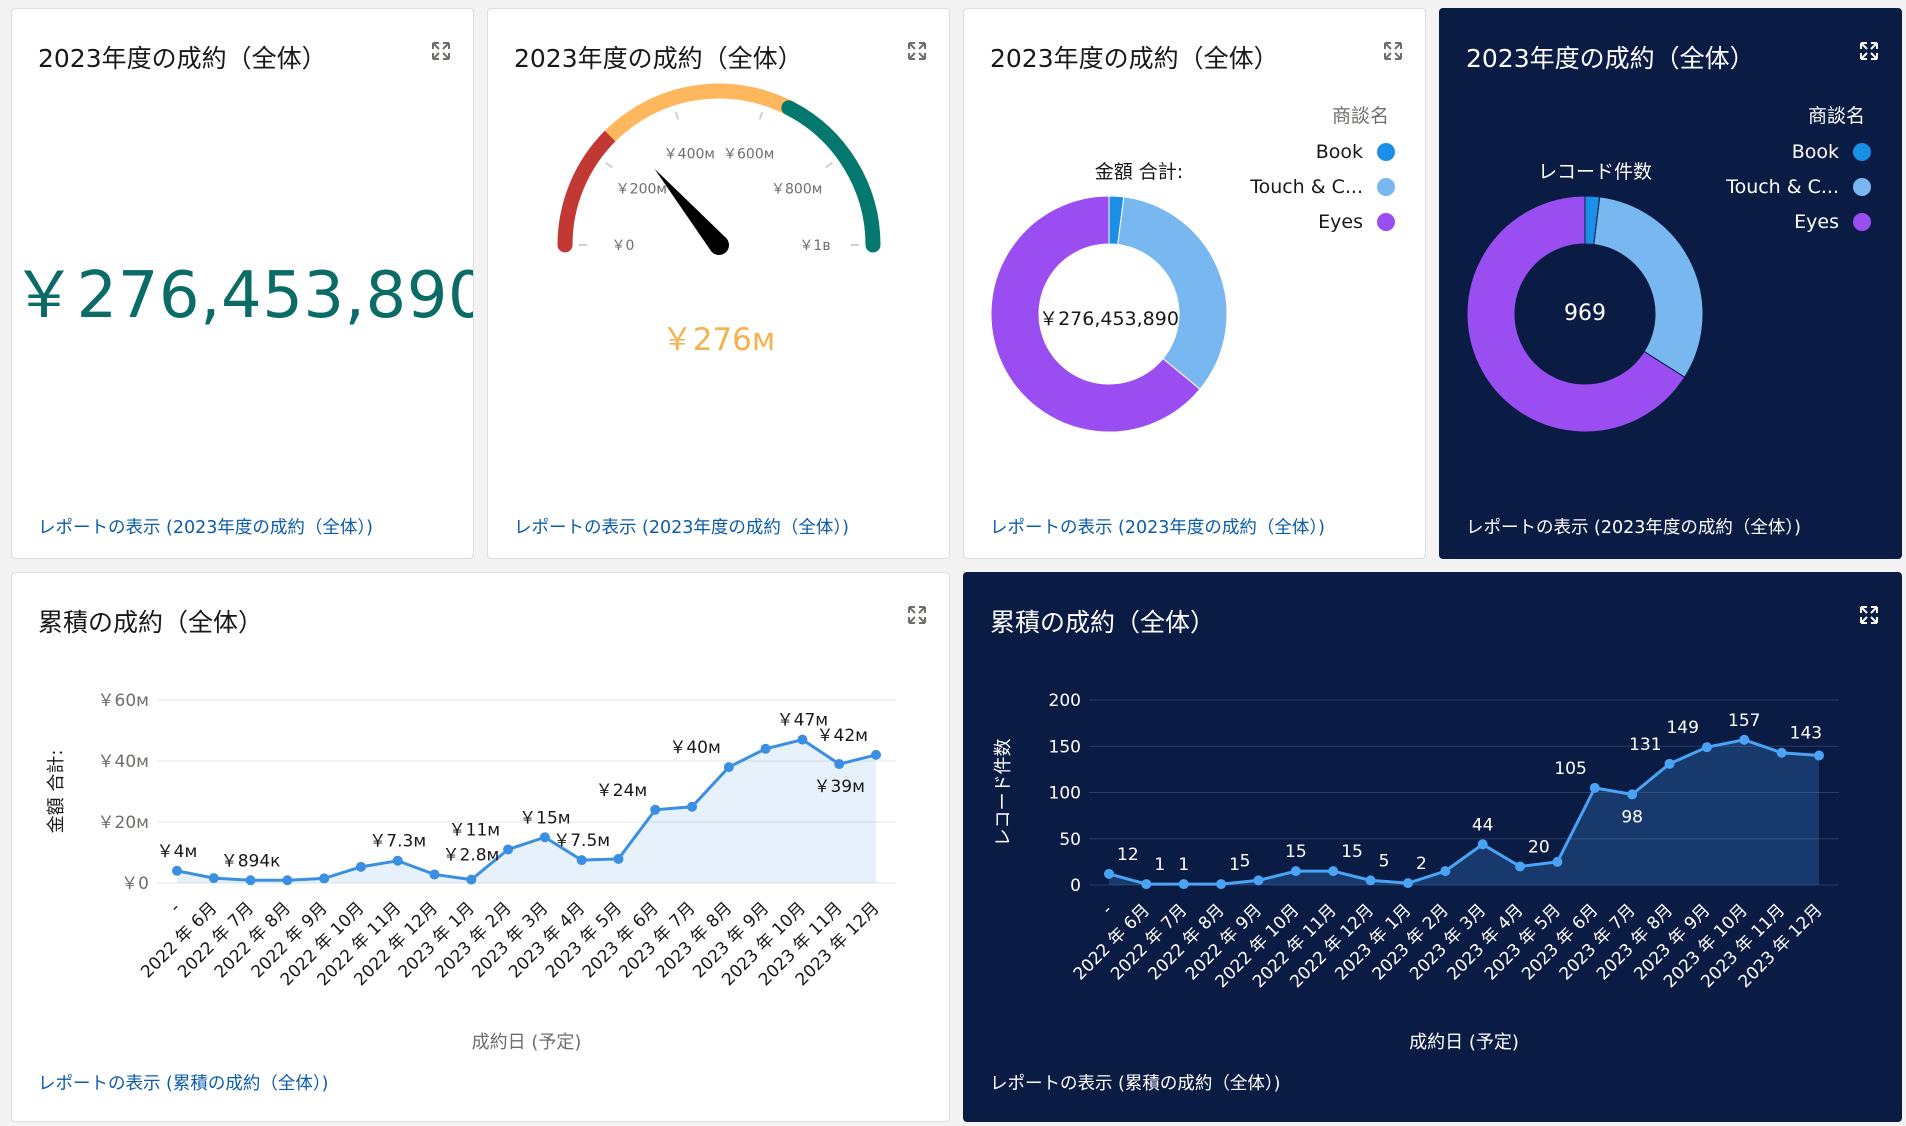 This screenshot has width=1906, height=1126. I want to click on data-label: ￥40м, so click(694, 748).